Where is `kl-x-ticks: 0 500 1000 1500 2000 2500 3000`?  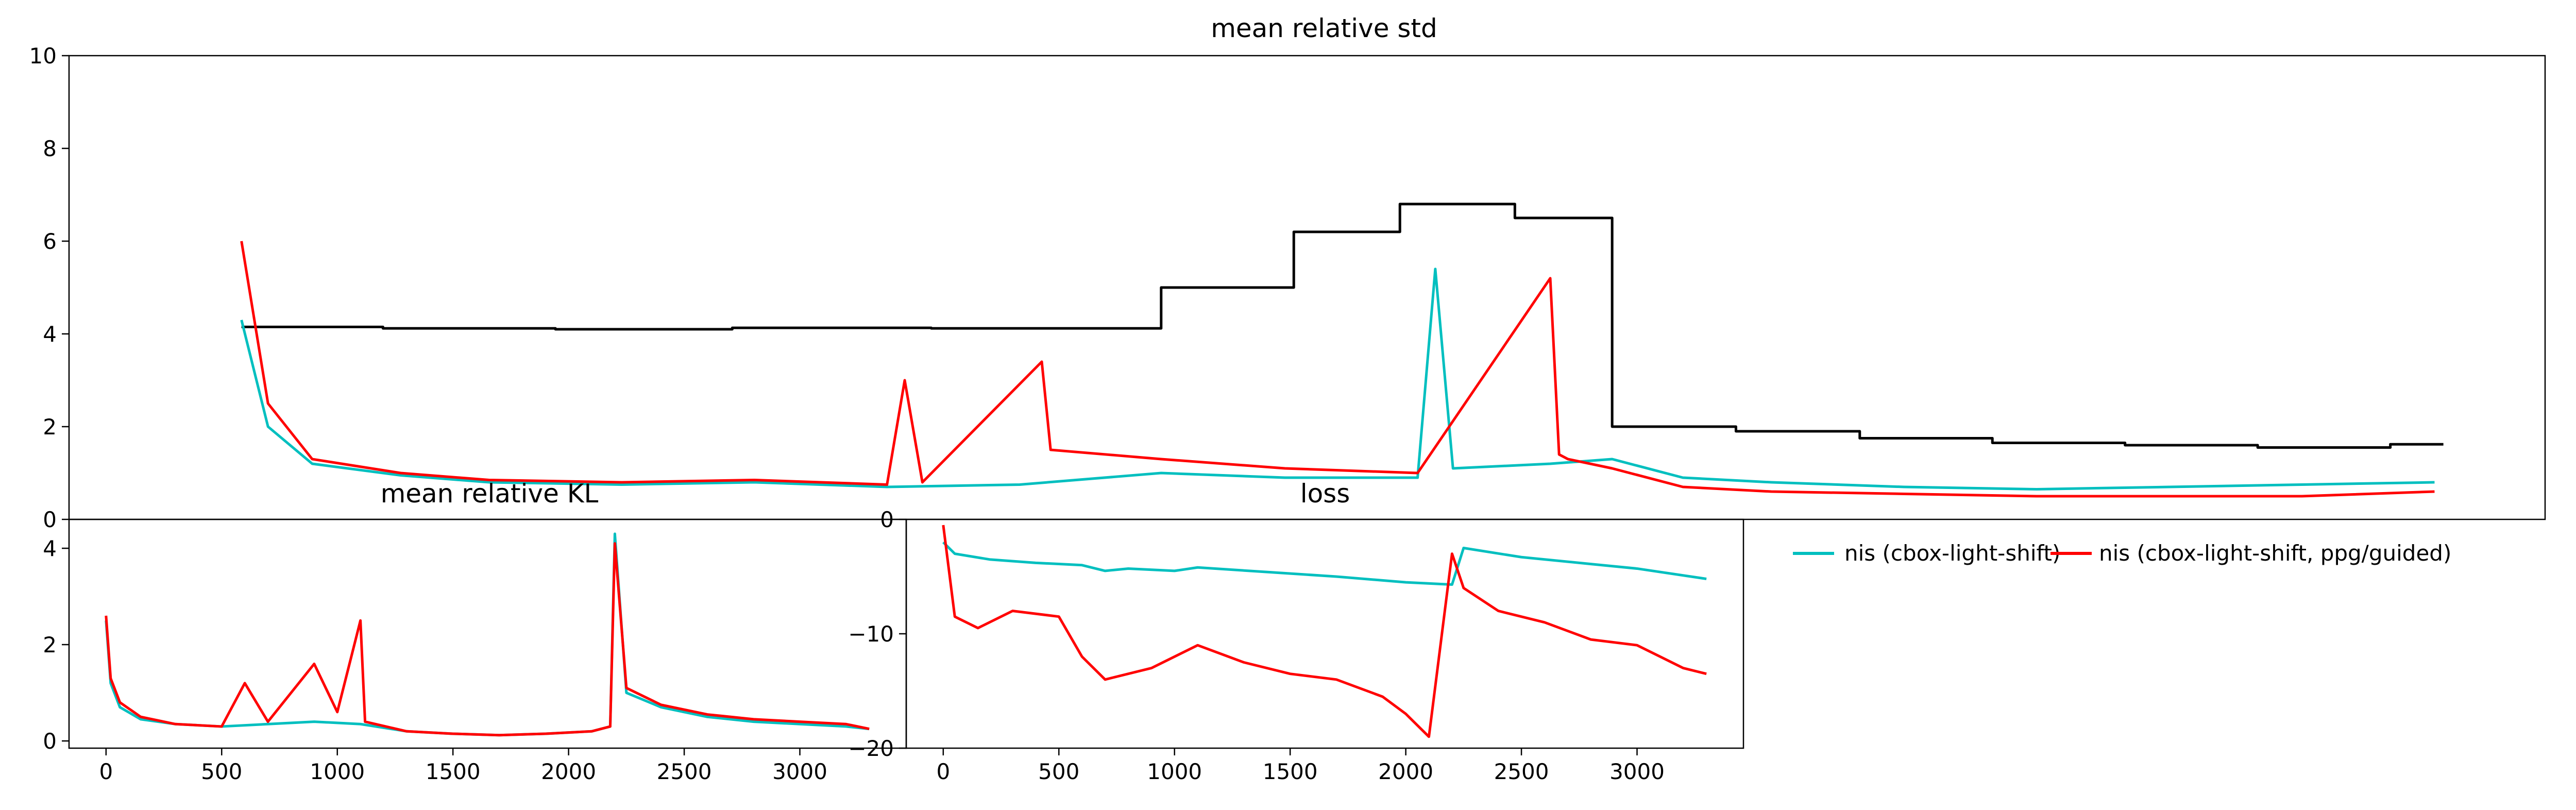 kl-x-ticks: 0 500 1000 1500 2000 2500 3000 is located at coordinates (463, 766).